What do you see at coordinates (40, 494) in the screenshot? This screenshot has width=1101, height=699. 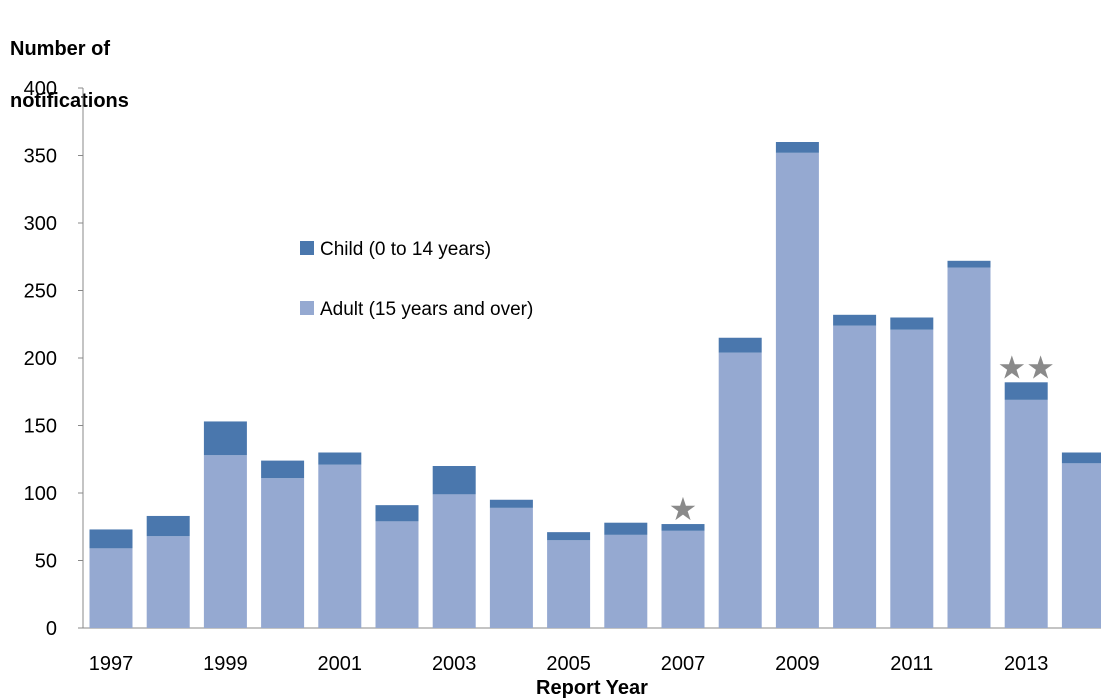 I see `y-tick-label: 100` at bounding box center [40, 494].